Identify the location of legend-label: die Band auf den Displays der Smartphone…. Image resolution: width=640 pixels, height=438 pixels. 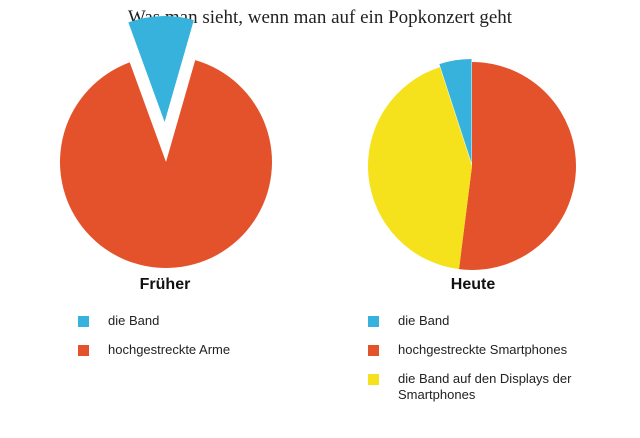
(485, 386).